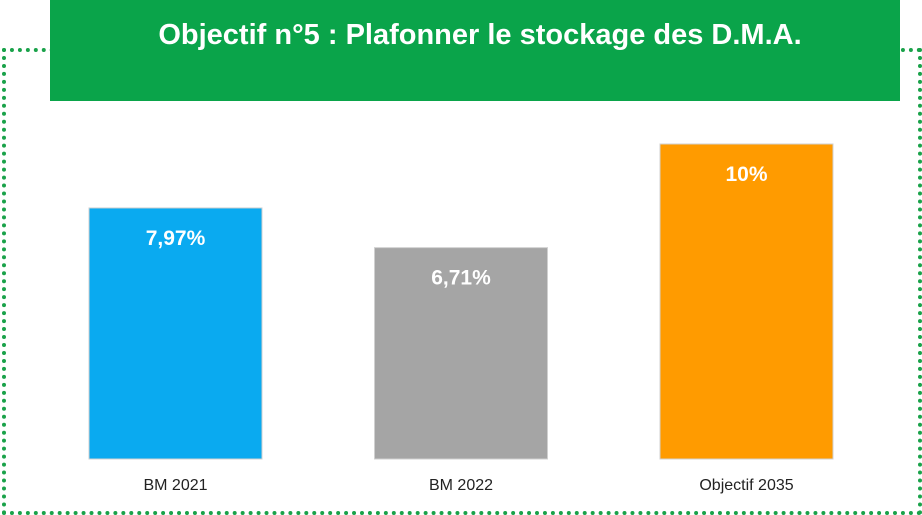  What do you see at coordinates (176, 238) in the screenshot?
I see `value-label: 7,97%` at bounding box center [176, 238].